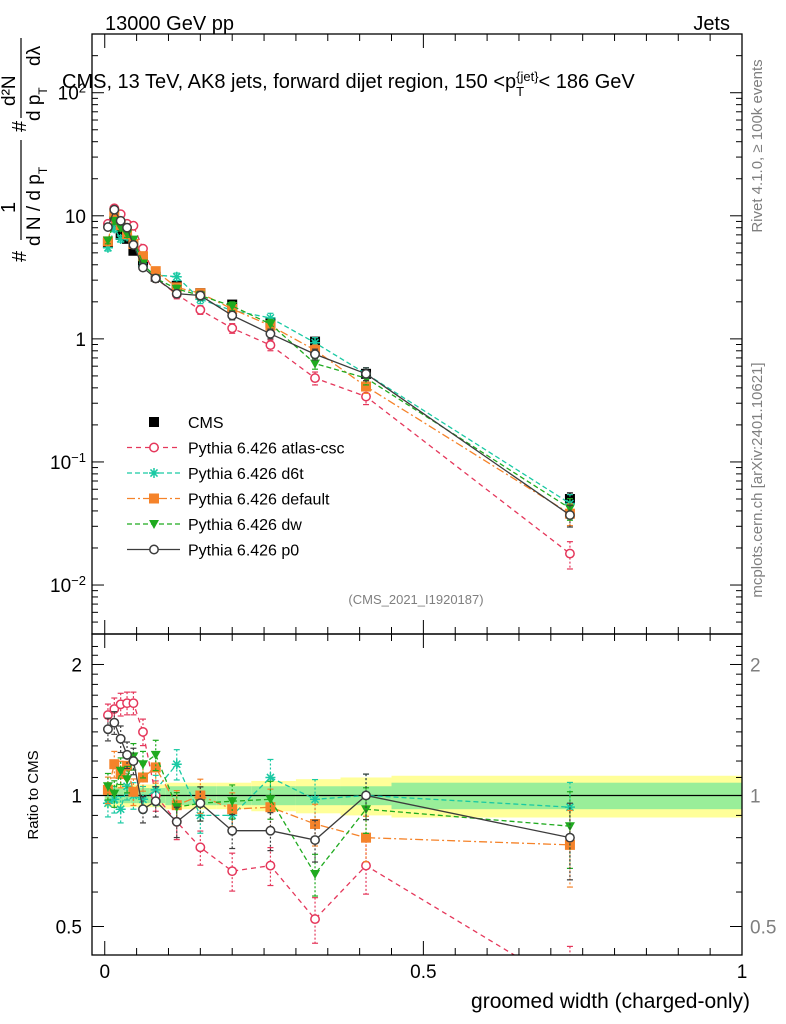 The width and height of the screenshot is (786, 1024). I want to click on legend-entry-5: Pythia 6.426 p0, so click(213, 551).